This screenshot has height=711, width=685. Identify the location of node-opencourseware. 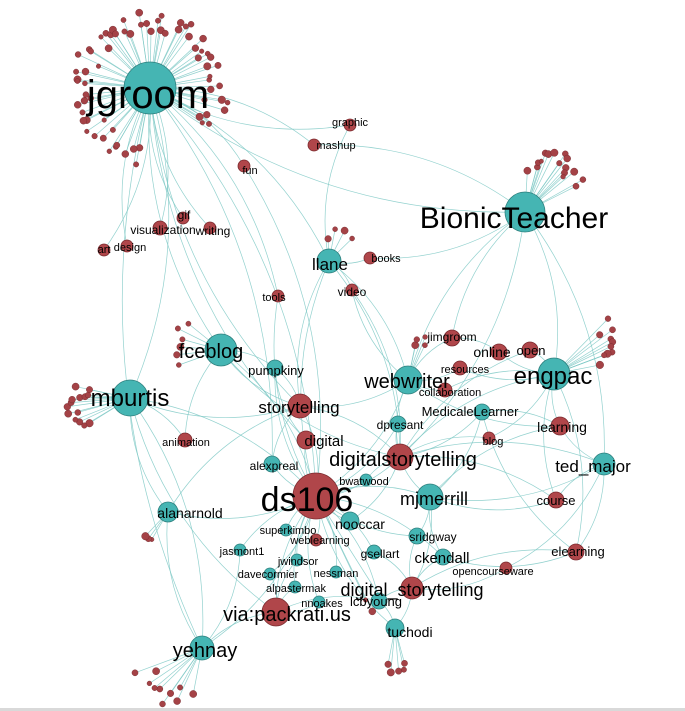
(506, 568).